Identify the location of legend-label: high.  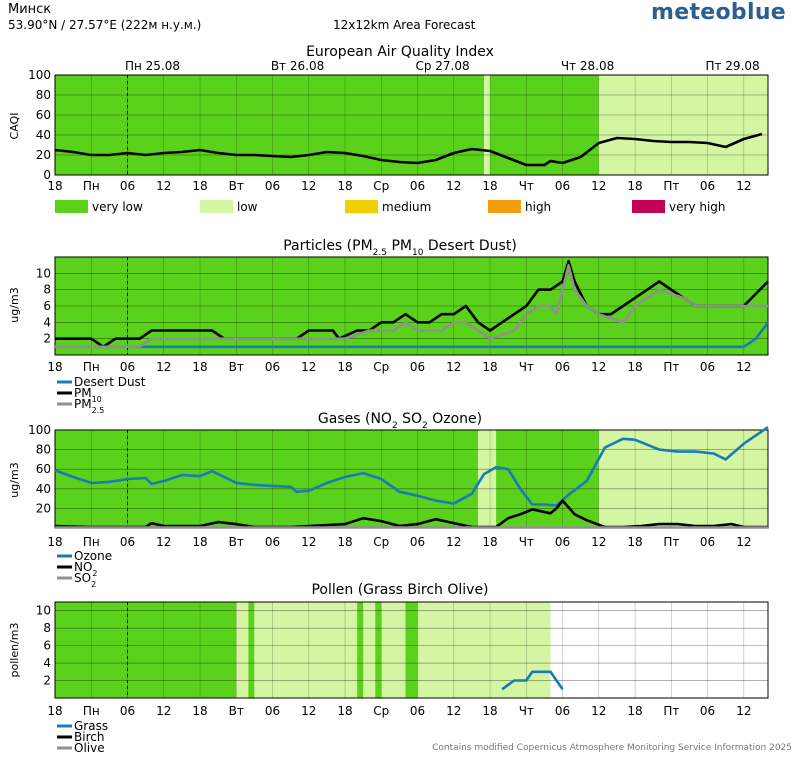
(538, 207).